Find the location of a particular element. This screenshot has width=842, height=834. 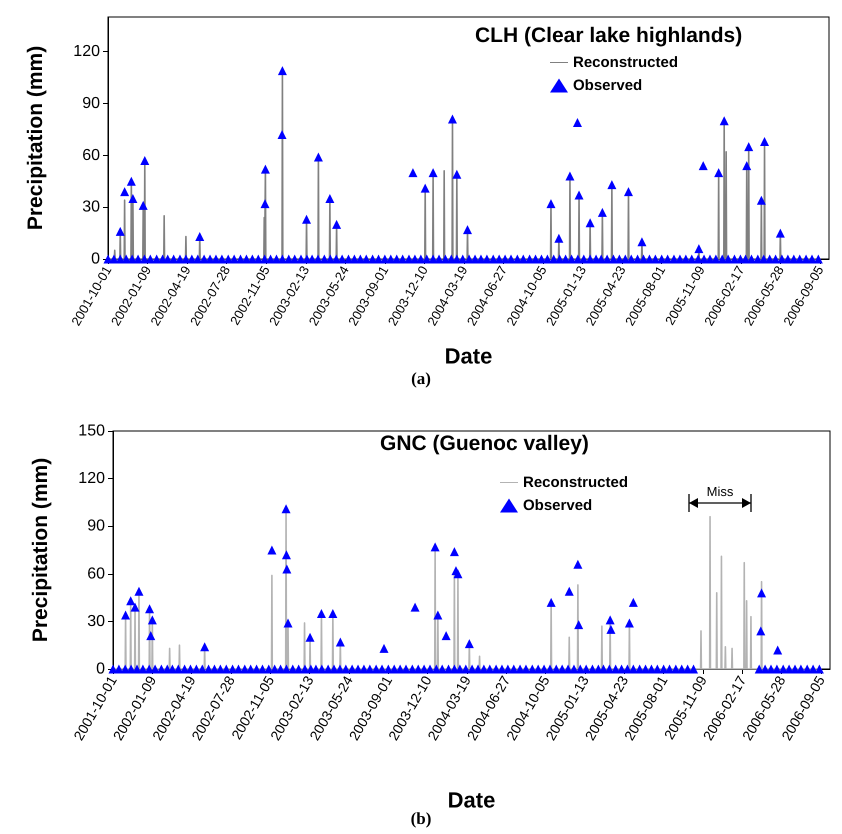

y-tick-label: 150 is located at coordinates (92, 431).